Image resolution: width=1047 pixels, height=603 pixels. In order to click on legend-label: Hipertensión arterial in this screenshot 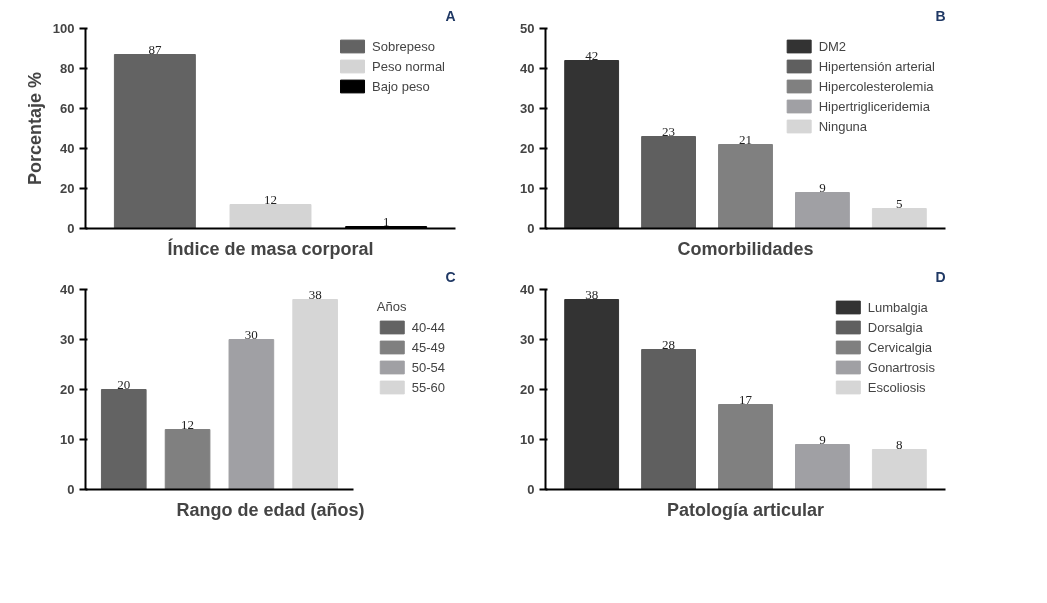, I will do `click(876, 66)`.